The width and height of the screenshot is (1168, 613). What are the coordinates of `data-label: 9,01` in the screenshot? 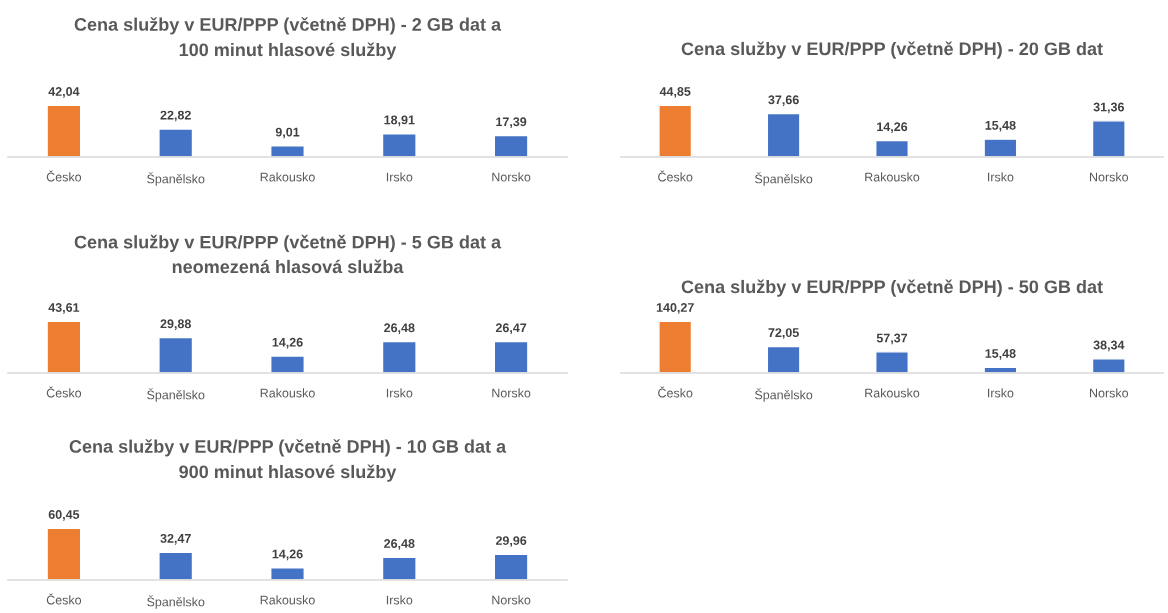 It's located at (287, 133).